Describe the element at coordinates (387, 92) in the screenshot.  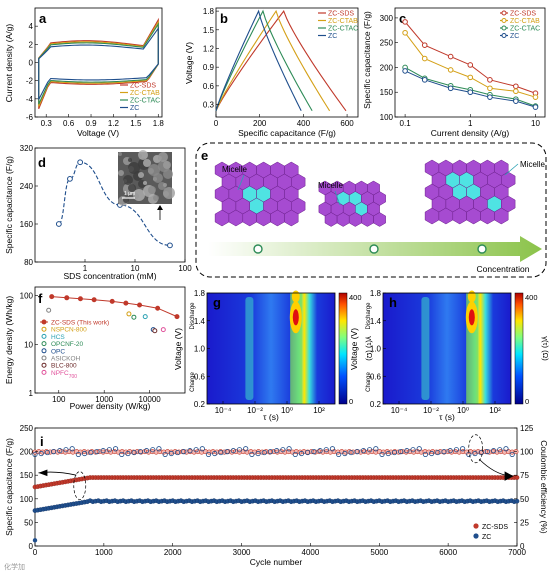
I see `rate-y-tick-label: 150` at that location.